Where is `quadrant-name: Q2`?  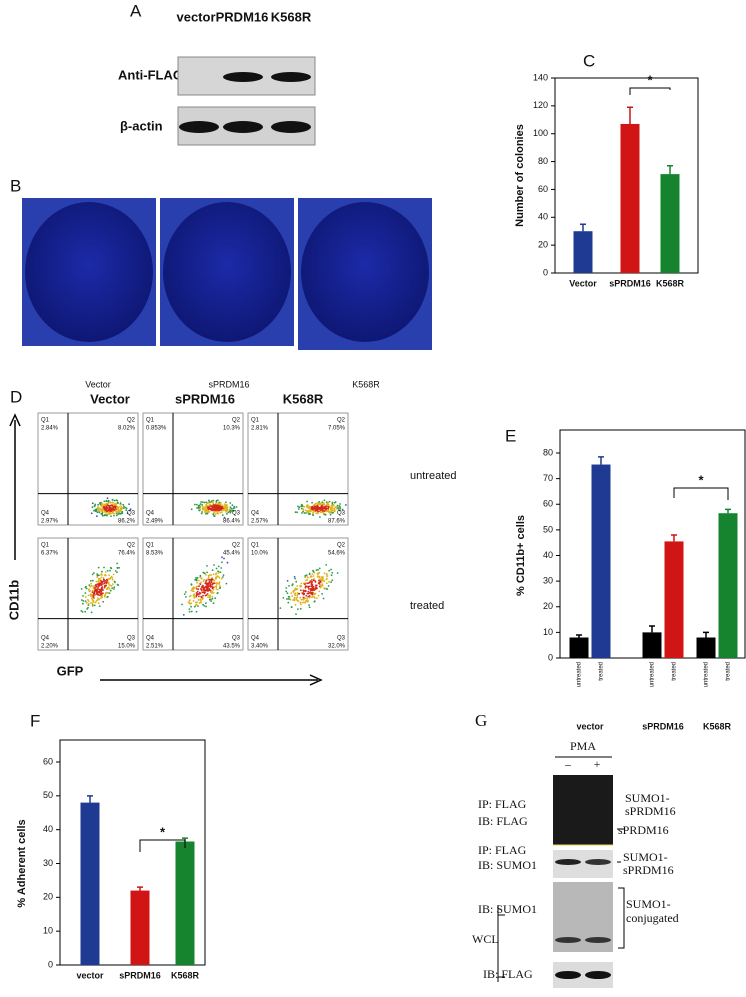
quadrant-name: Q2 is located at coordinates (131, 546).